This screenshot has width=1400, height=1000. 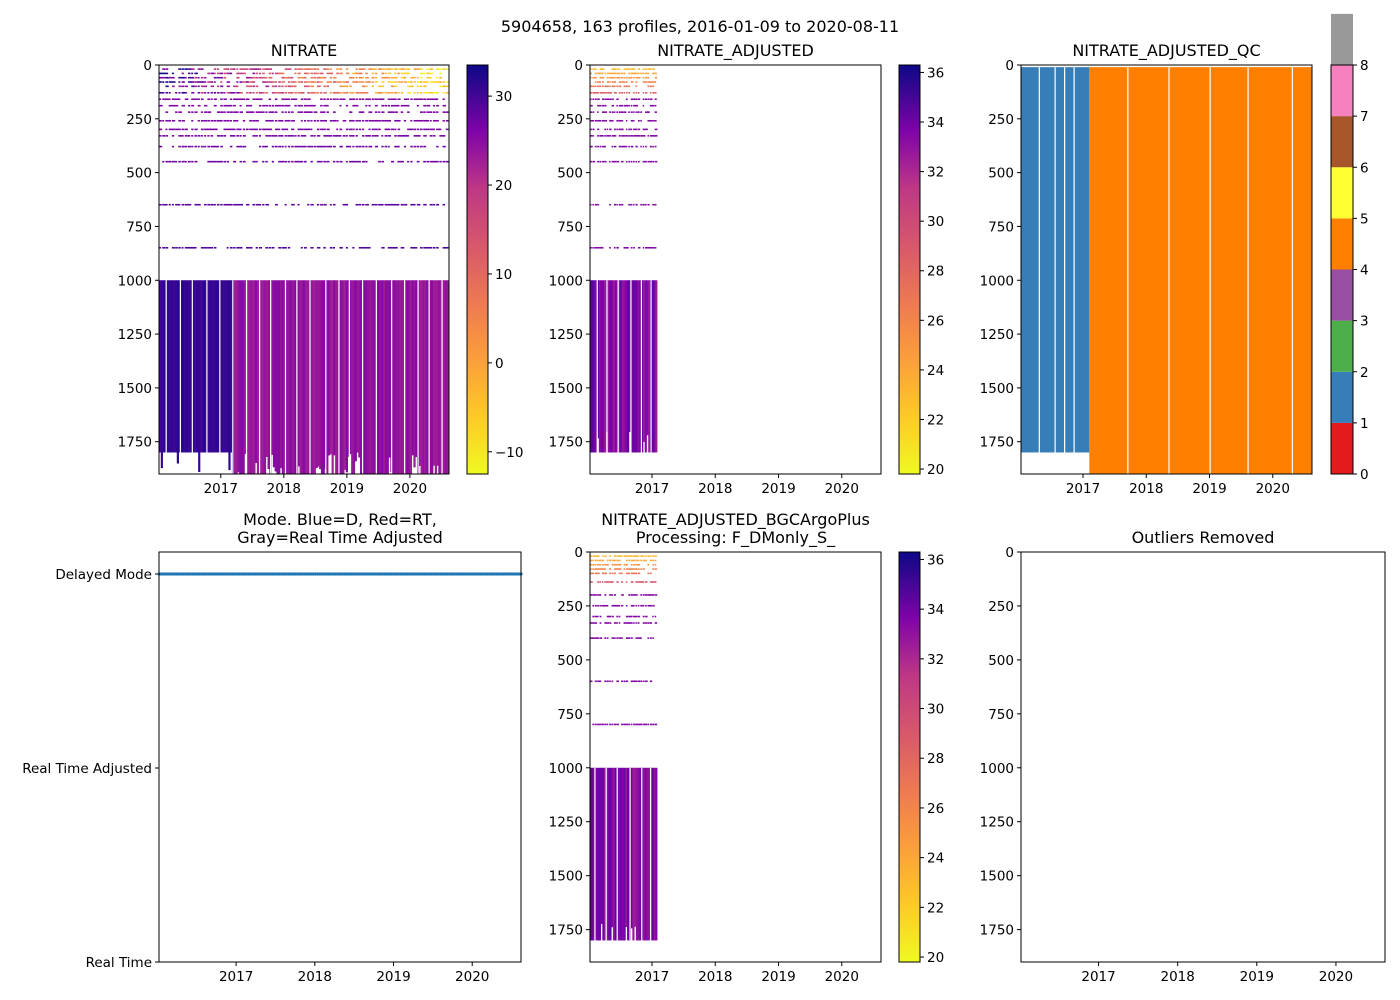 I want to click on colorbar-tick-label: 28, so click(x=935, y=272).